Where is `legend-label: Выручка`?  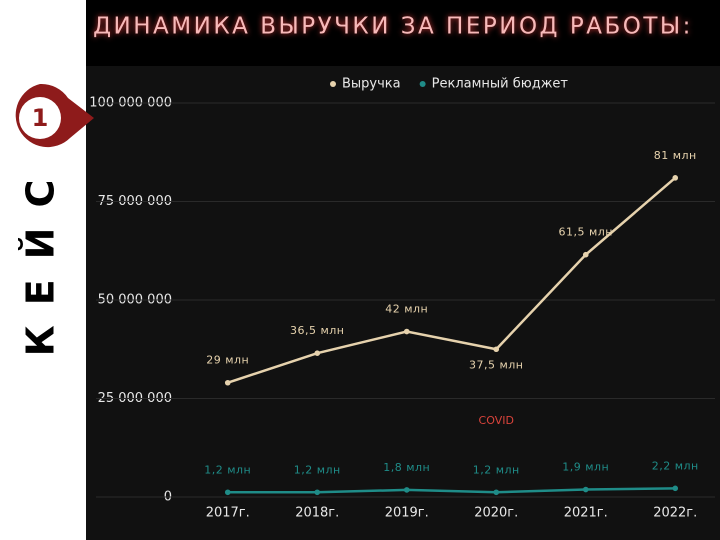
legend-label: Выручка is located at coordinates (371, 84).